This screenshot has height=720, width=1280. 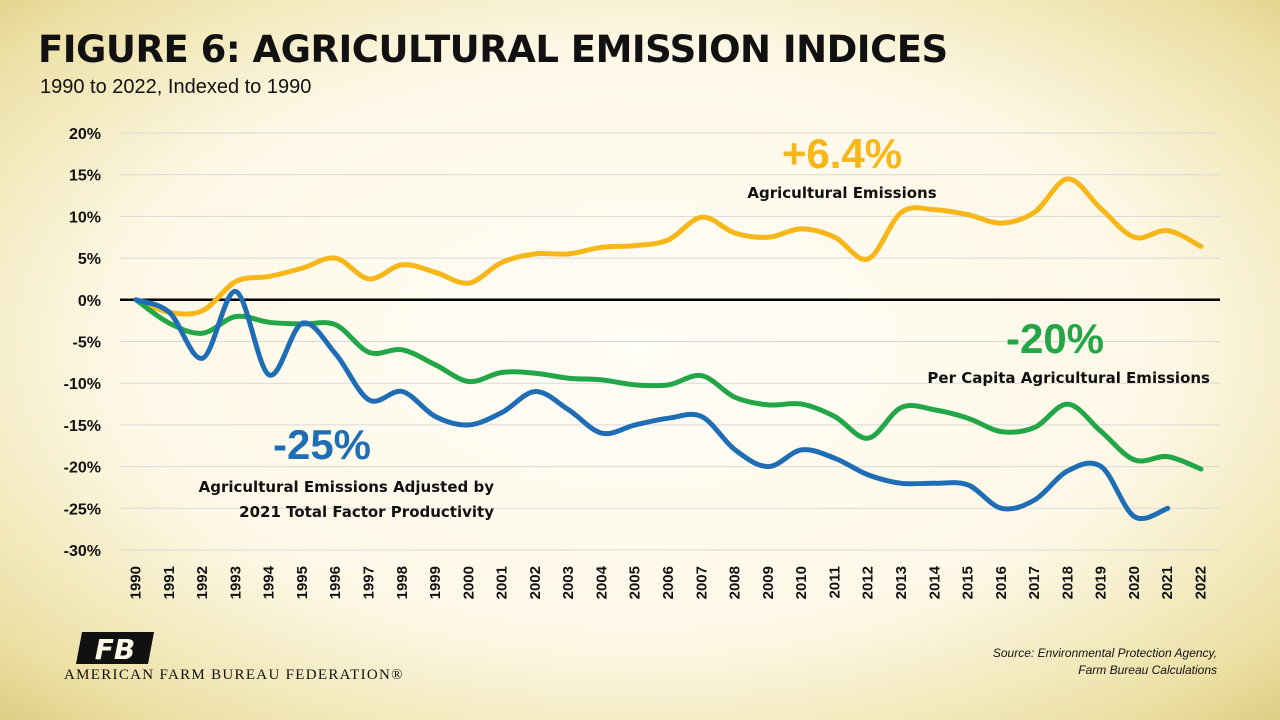 I want to click on y-axis-ticks: 20% 15% 10% 5% 0% -5% -10% -15% -20% -25% -30%, so click(x=82, y=343).